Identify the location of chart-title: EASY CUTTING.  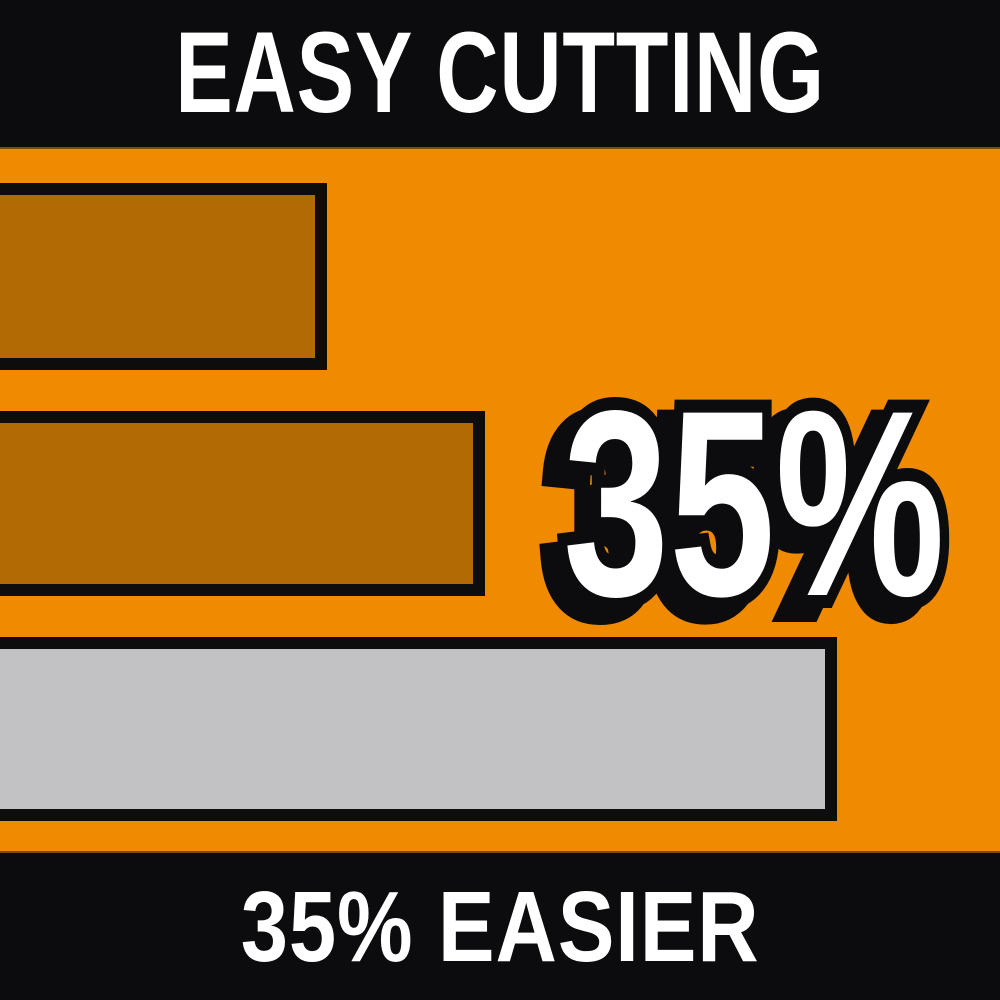
(500, 73).